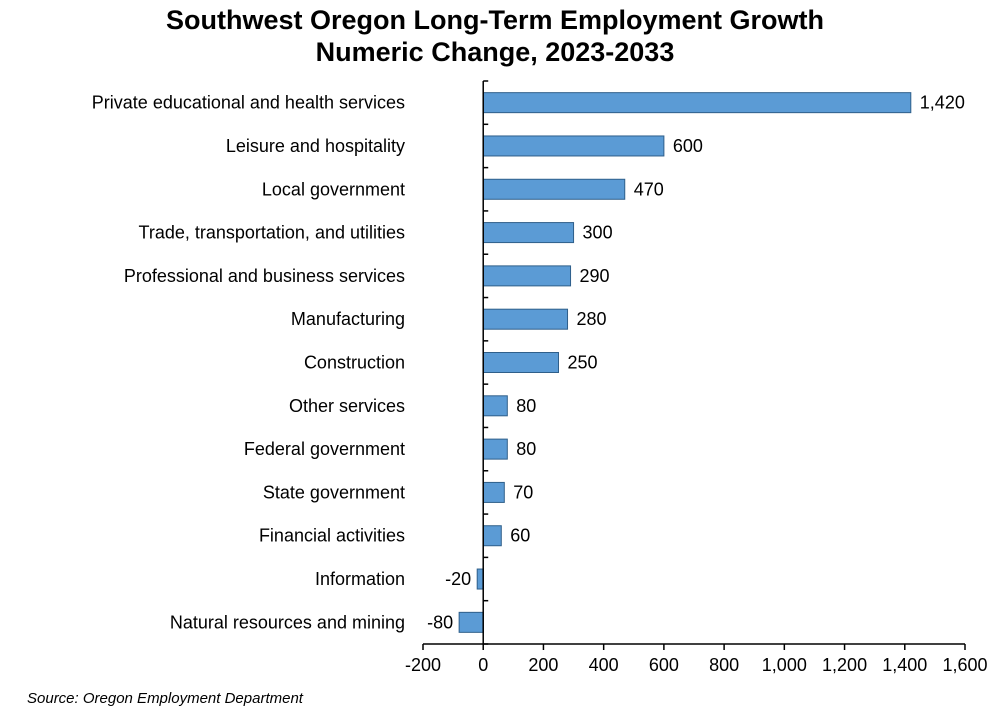 This screenshot has width=1000, height=725. Describe the element at coordinates (332, 536) in the screenshot. I see `category-label: Financial activities` at that location.